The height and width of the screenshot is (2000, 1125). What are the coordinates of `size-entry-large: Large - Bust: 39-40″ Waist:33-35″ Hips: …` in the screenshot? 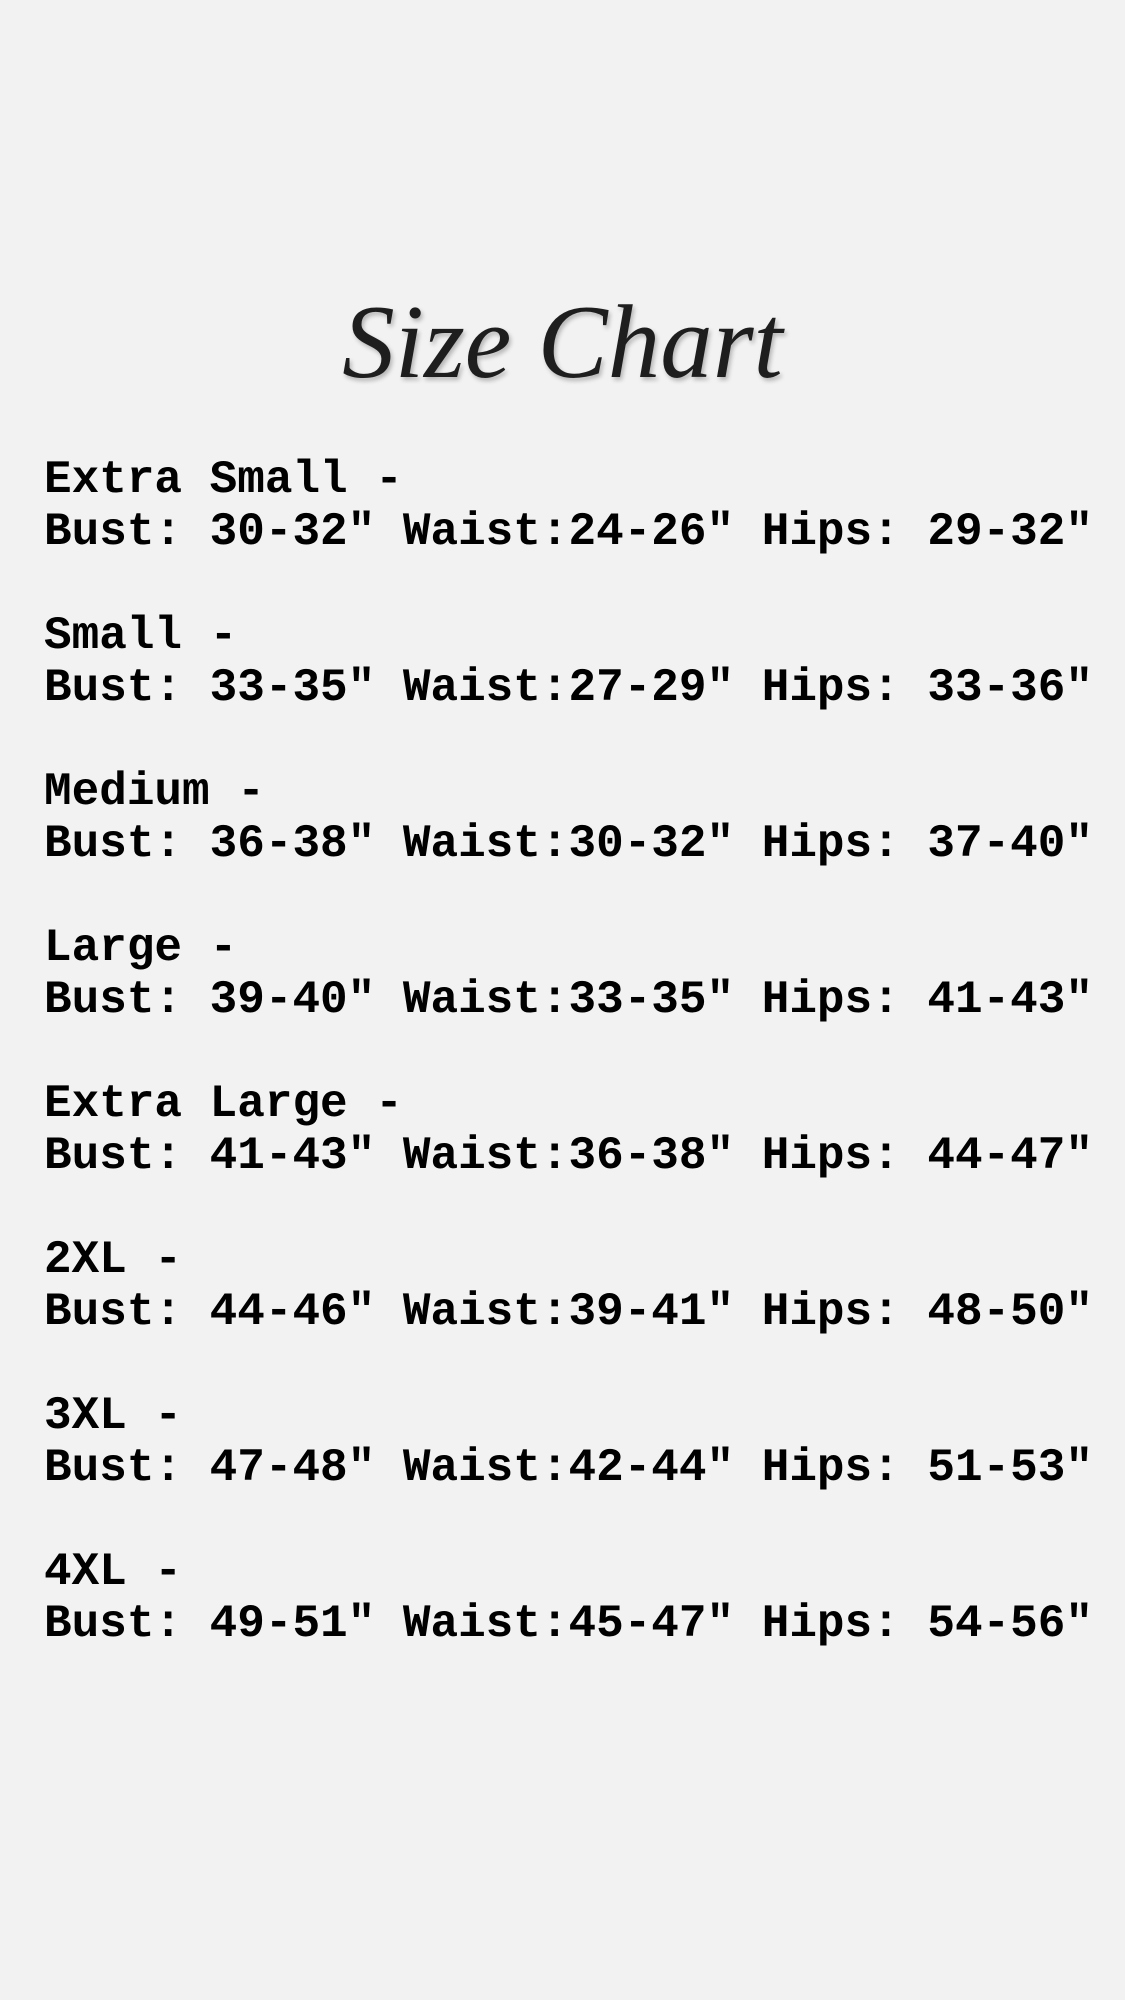 It's located at (568, 974).